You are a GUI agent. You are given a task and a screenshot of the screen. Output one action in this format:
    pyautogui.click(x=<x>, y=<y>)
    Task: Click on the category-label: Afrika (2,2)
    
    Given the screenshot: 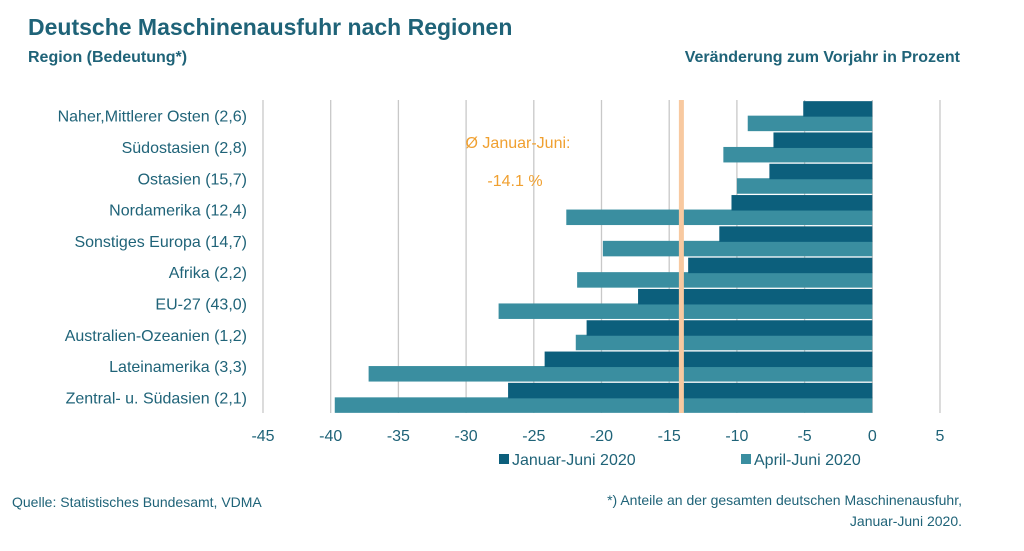 What is the action you would take?
    pyautogui.click(x=208, y=273)
    